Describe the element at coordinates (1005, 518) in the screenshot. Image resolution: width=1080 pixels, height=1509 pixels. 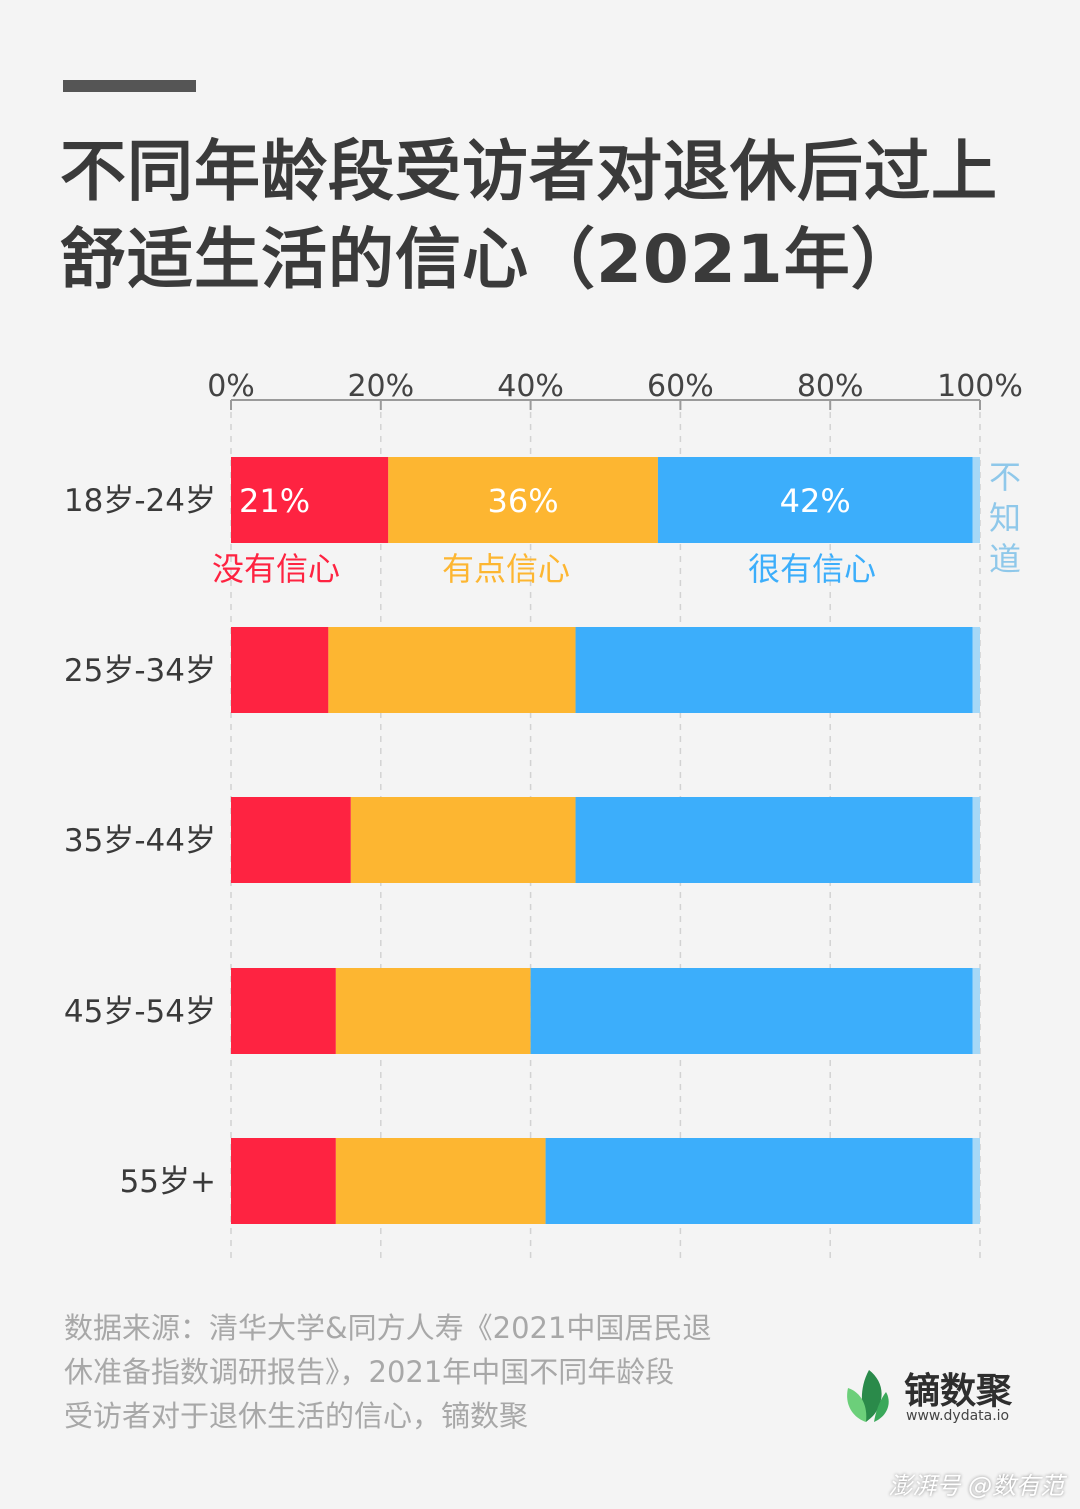
I see `series-label-unknown-char: 知` at that location.